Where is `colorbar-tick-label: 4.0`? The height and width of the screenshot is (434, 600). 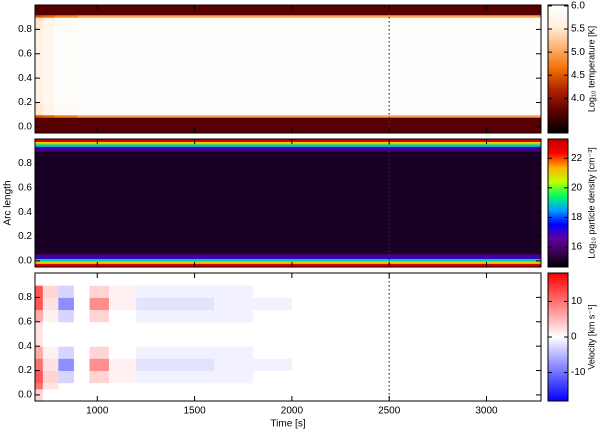
colorbar-tick-label: 4.0 is located at coordinates (578, 98).